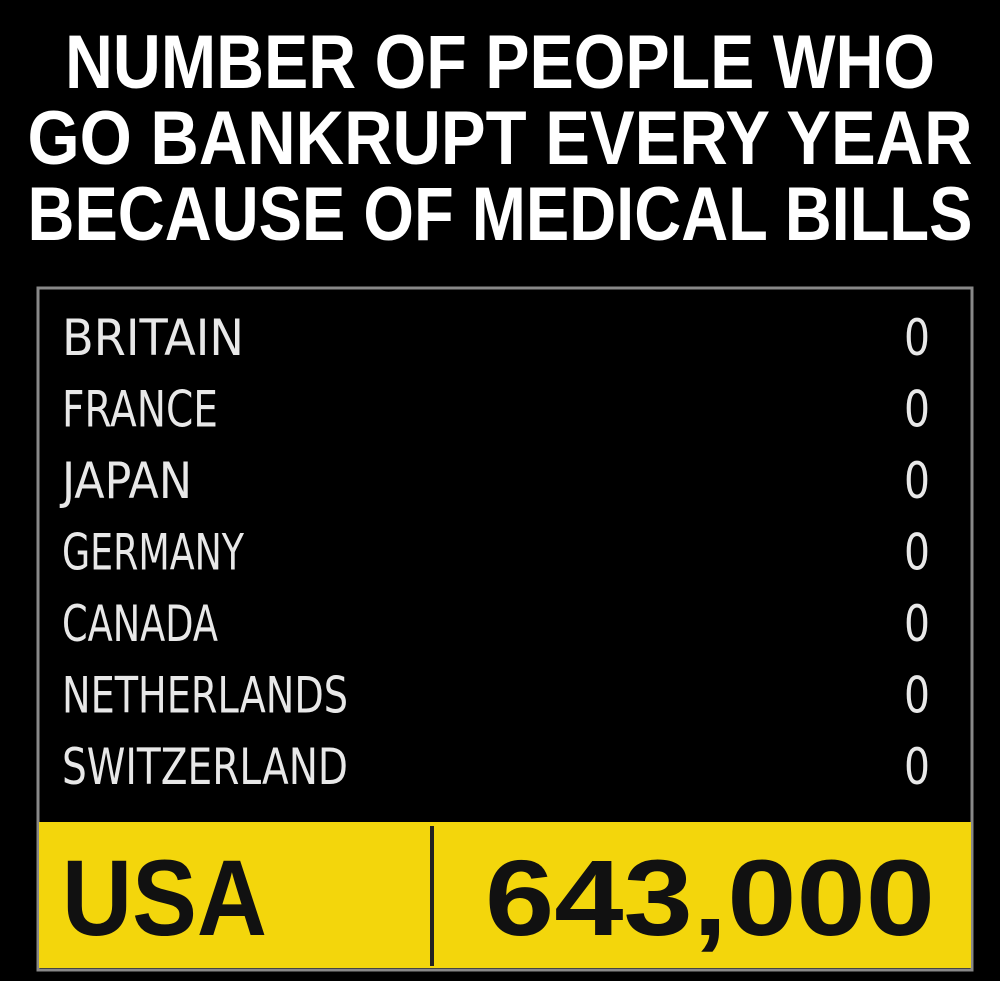  I want to click on title-line: NUMBER OF PEOPLE WHO, so click(500, 62).